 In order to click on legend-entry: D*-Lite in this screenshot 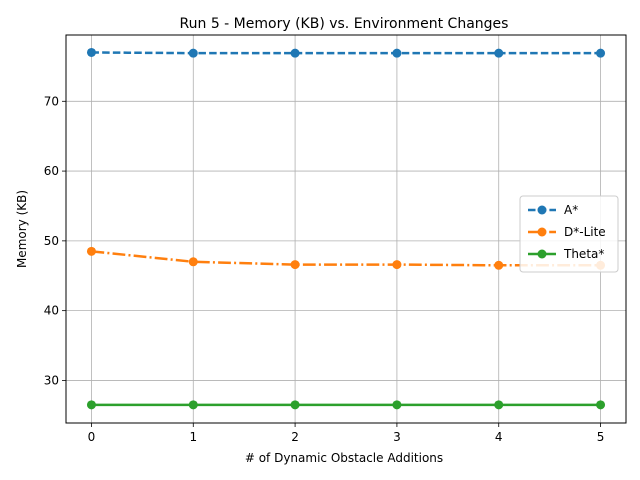, I will do `click(567, 232)`.